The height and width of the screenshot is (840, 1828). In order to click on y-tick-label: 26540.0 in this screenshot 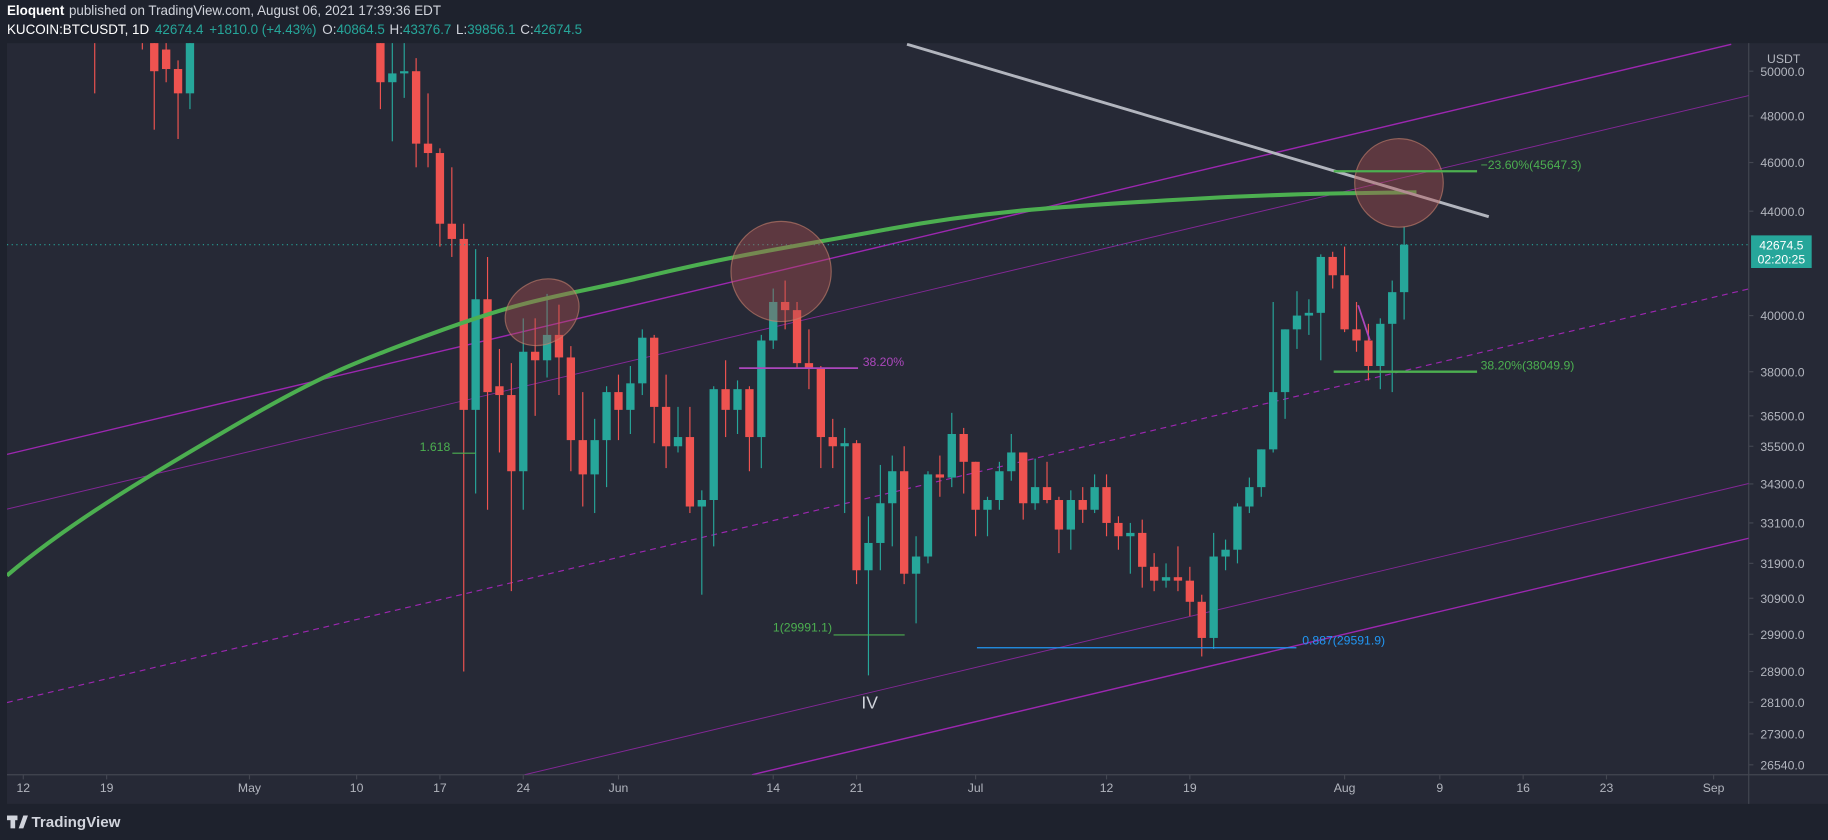, I will do `click(1782, 765)`.